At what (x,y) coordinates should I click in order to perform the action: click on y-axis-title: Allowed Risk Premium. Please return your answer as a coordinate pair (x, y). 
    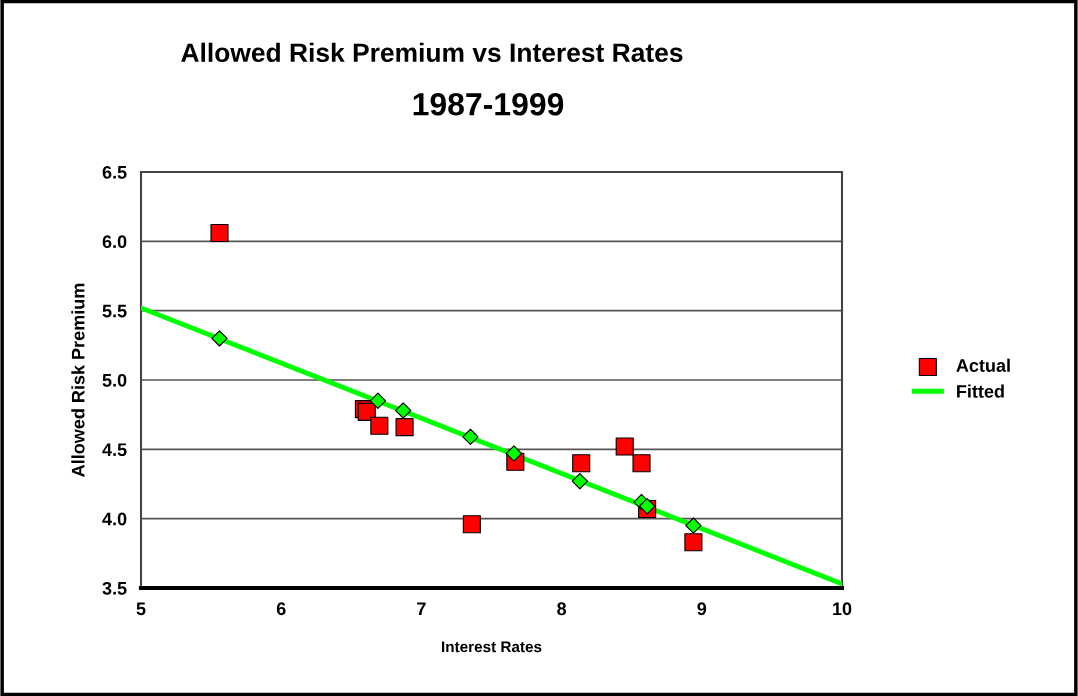
    Looking at the image, I should click on (78, 380).